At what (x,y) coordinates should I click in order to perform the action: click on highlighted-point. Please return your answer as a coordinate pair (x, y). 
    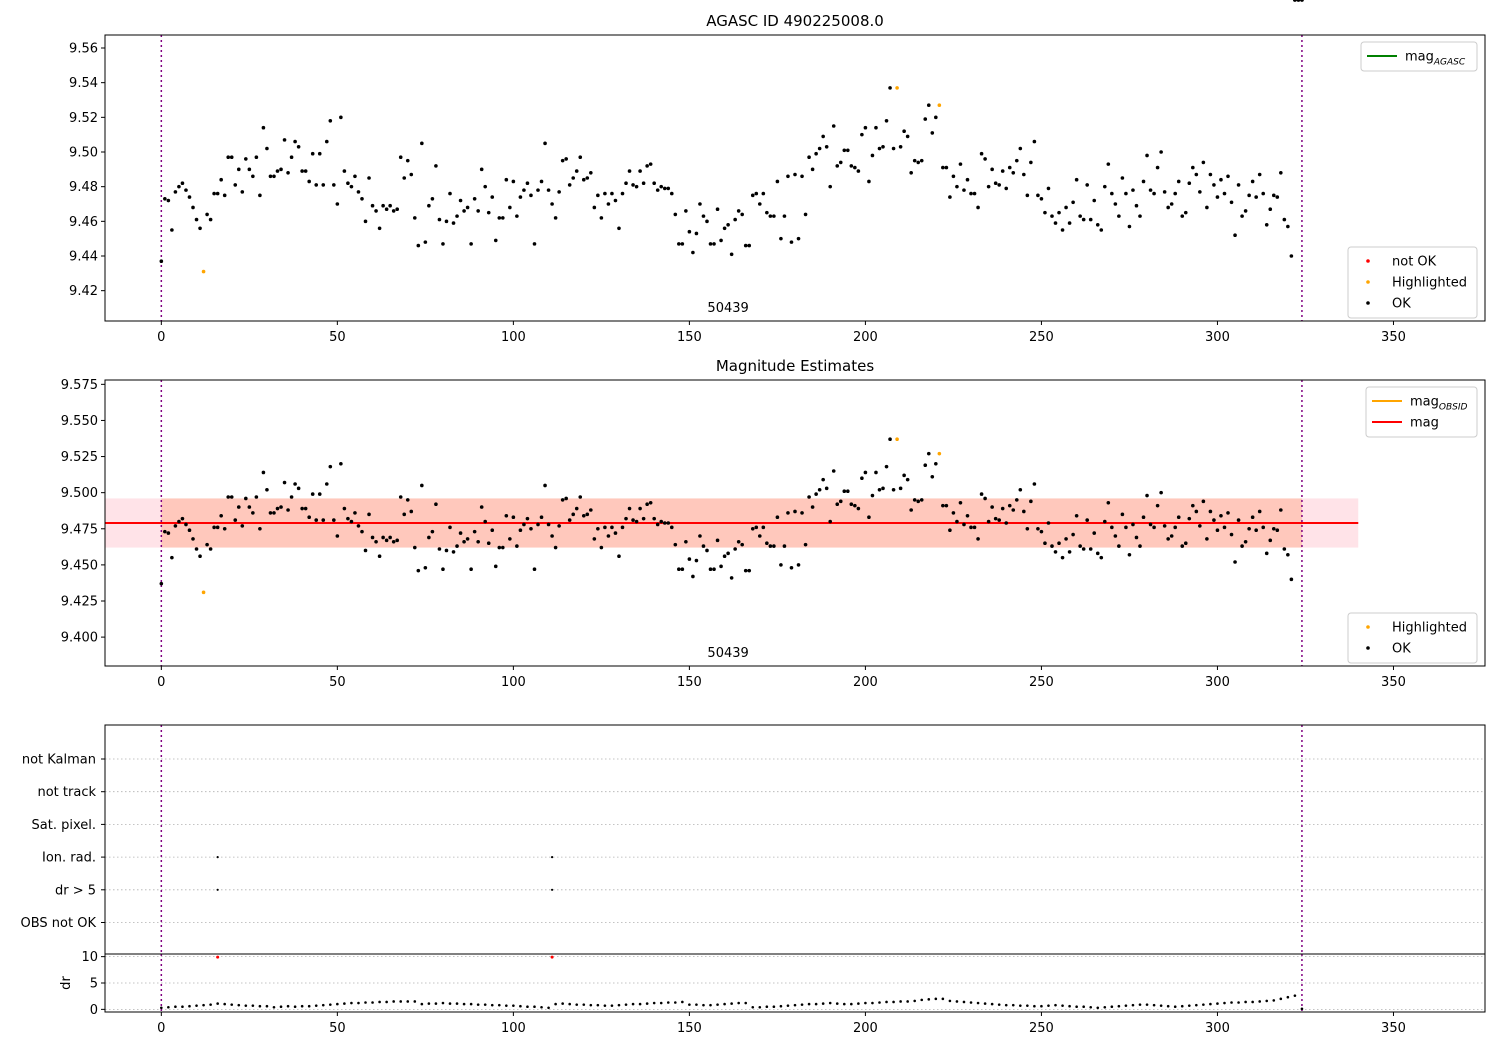
    Looking at the image, I should click on (203, 592).